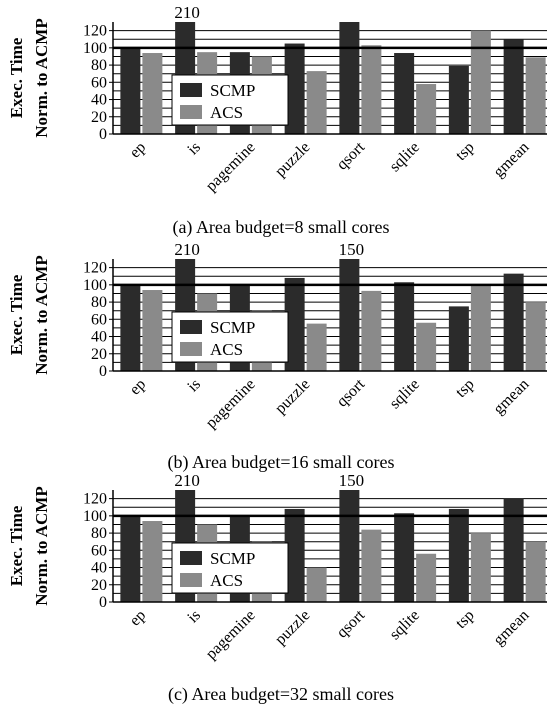  What do you see at coordinates (280, 227) in the screenshot?
I see `caption-1: (a) Area budget=8 small cores` at bounding box center [280, 227].